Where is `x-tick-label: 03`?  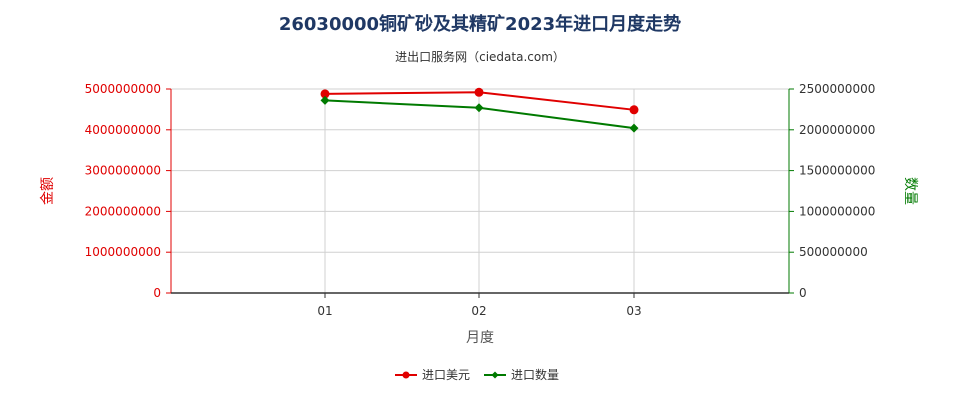
x-tick-label: 03 is located at coordinates (633, 311).